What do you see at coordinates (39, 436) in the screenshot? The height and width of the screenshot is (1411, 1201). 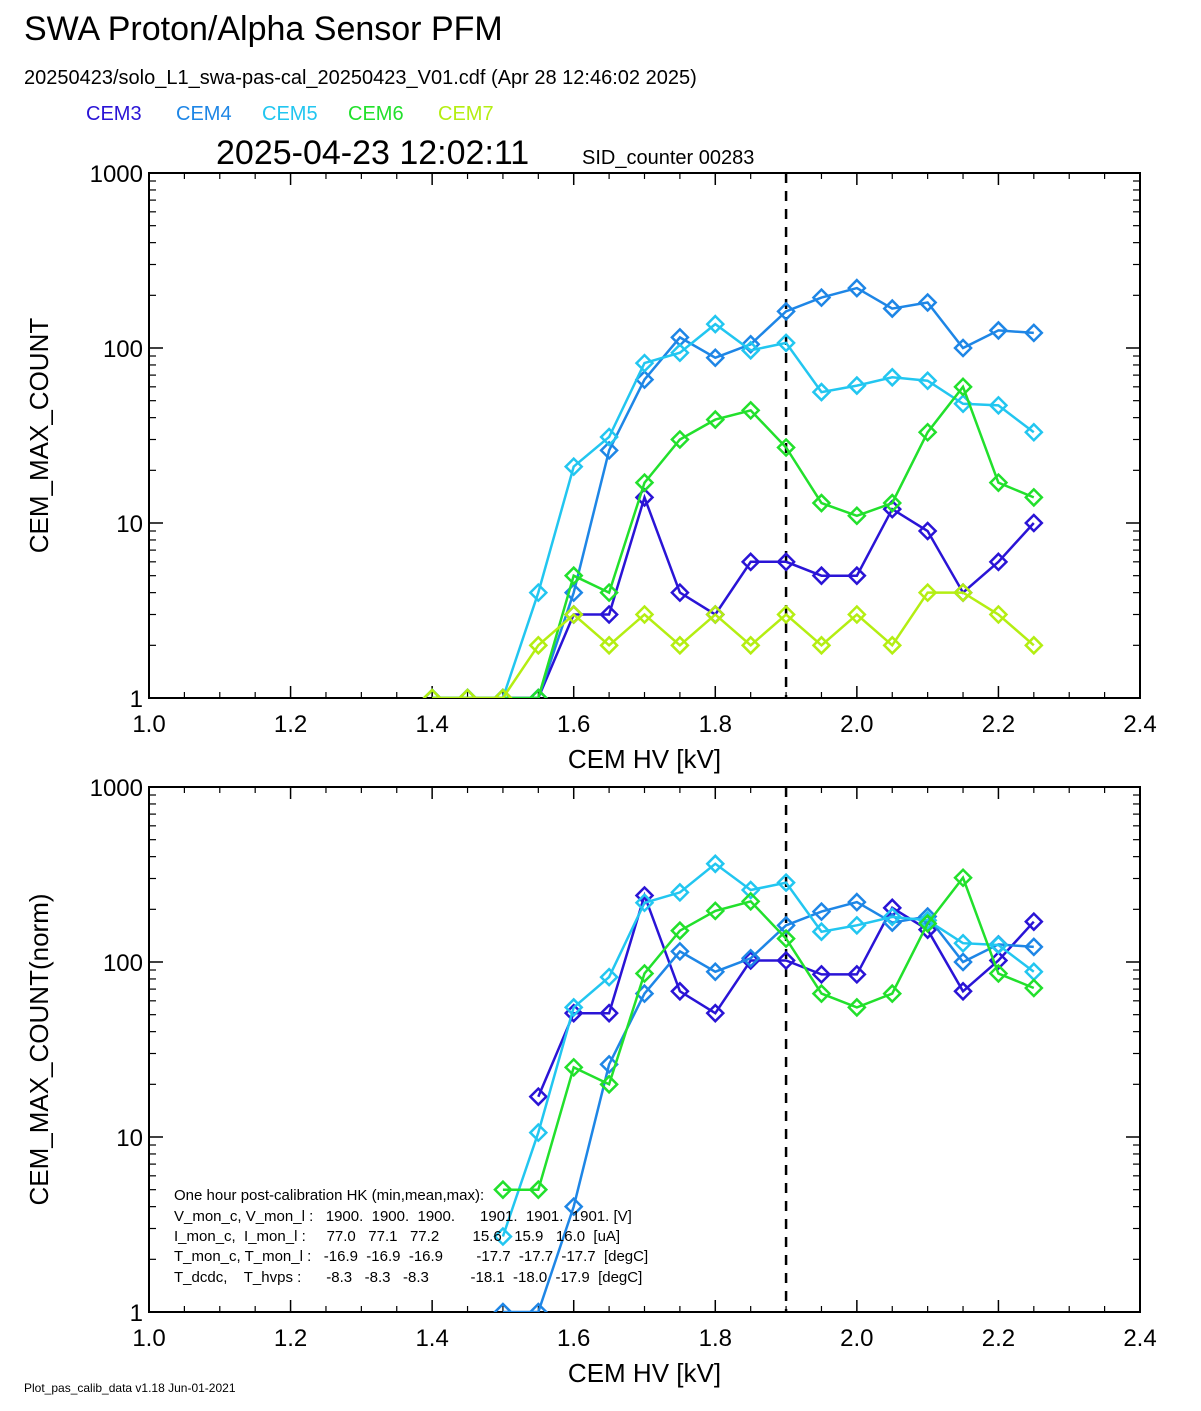 I see `y-axis-label: CEM_MAX_COUNT` at bounding box center [39, 436].